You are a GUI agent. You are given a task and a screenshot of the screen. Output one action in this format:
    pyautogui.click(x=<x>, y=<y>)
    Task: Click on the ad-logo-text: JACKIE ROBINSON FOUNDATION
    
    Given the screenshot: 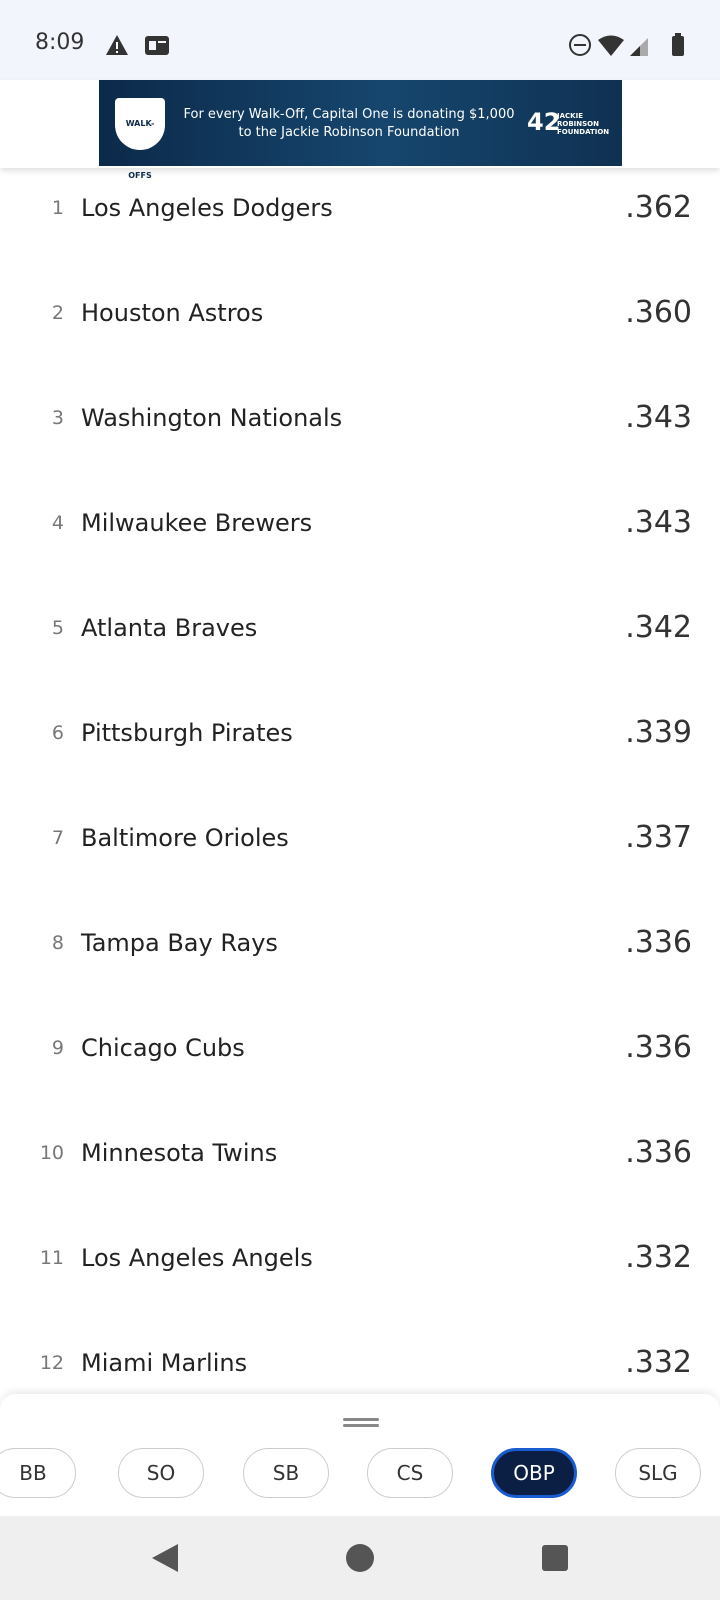 What is the action you would take?
    pyautogui.click(x=583, y=124)
    